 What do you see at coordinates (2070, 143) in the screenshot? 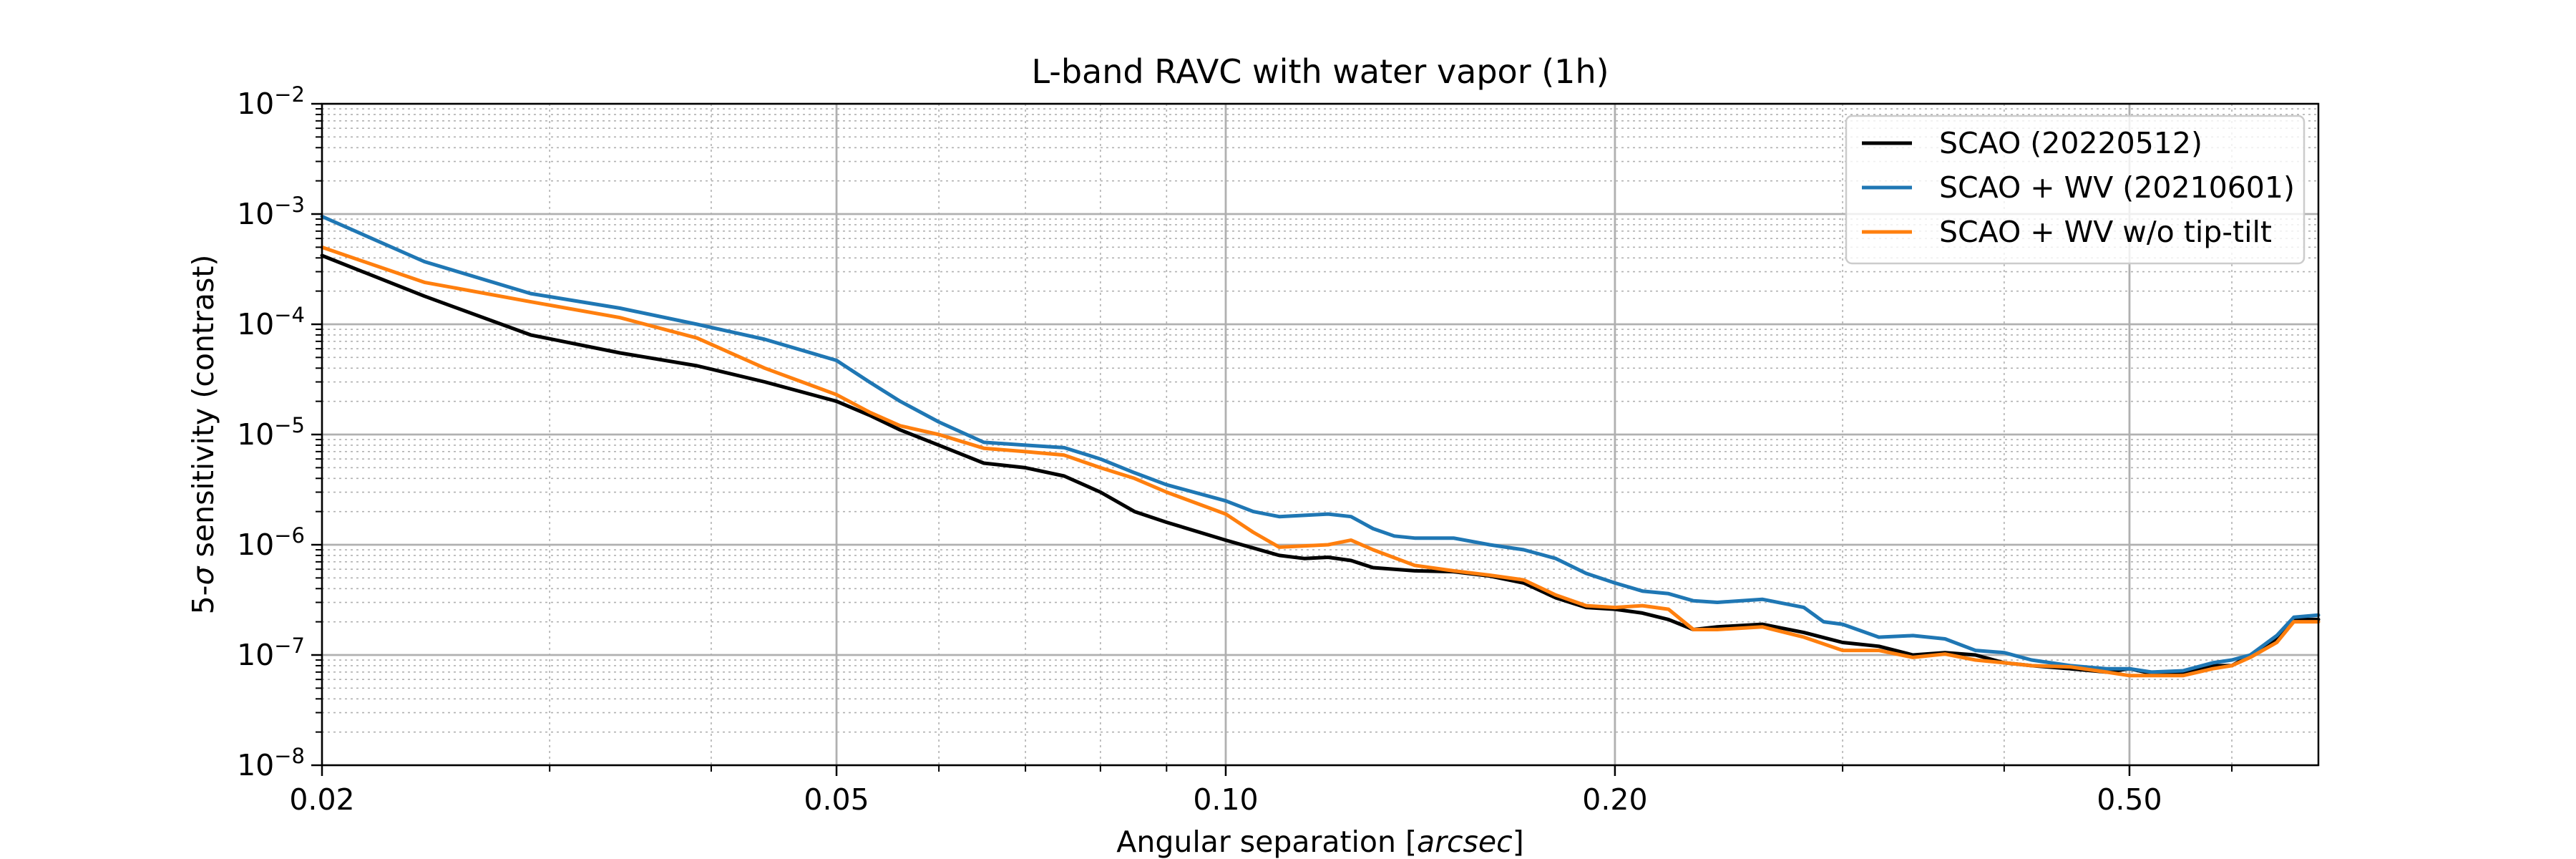
I see `legend-label-scao: SCAO (20220512)` at bounding box center [2070, 143].